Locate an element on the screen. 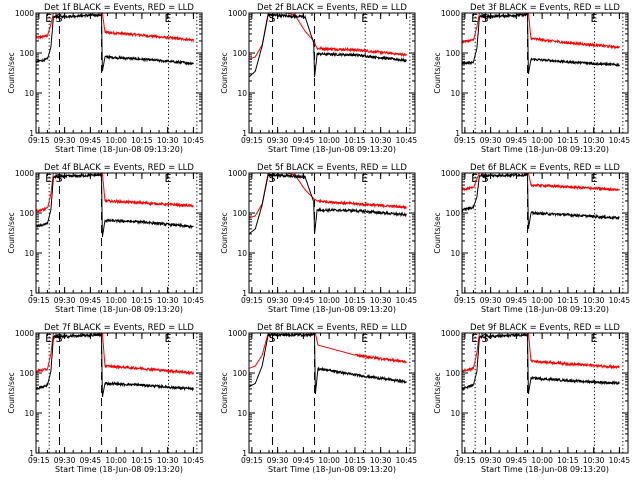 This screenshot has width=640, height=480. panel-title: Det 7f BLACK = Events, RED = LLD is located at coordinates (119, 328).